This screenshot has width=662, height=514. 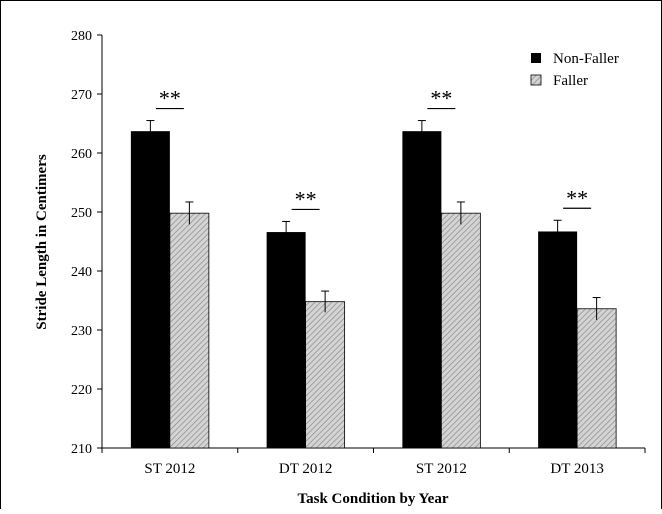 What do you see at coordinates (373, 462) in the screenshot?
I see `x-axis: ST 2012 DT 2012 ST 2012 DT 2013` at bounding box center [373, 462].